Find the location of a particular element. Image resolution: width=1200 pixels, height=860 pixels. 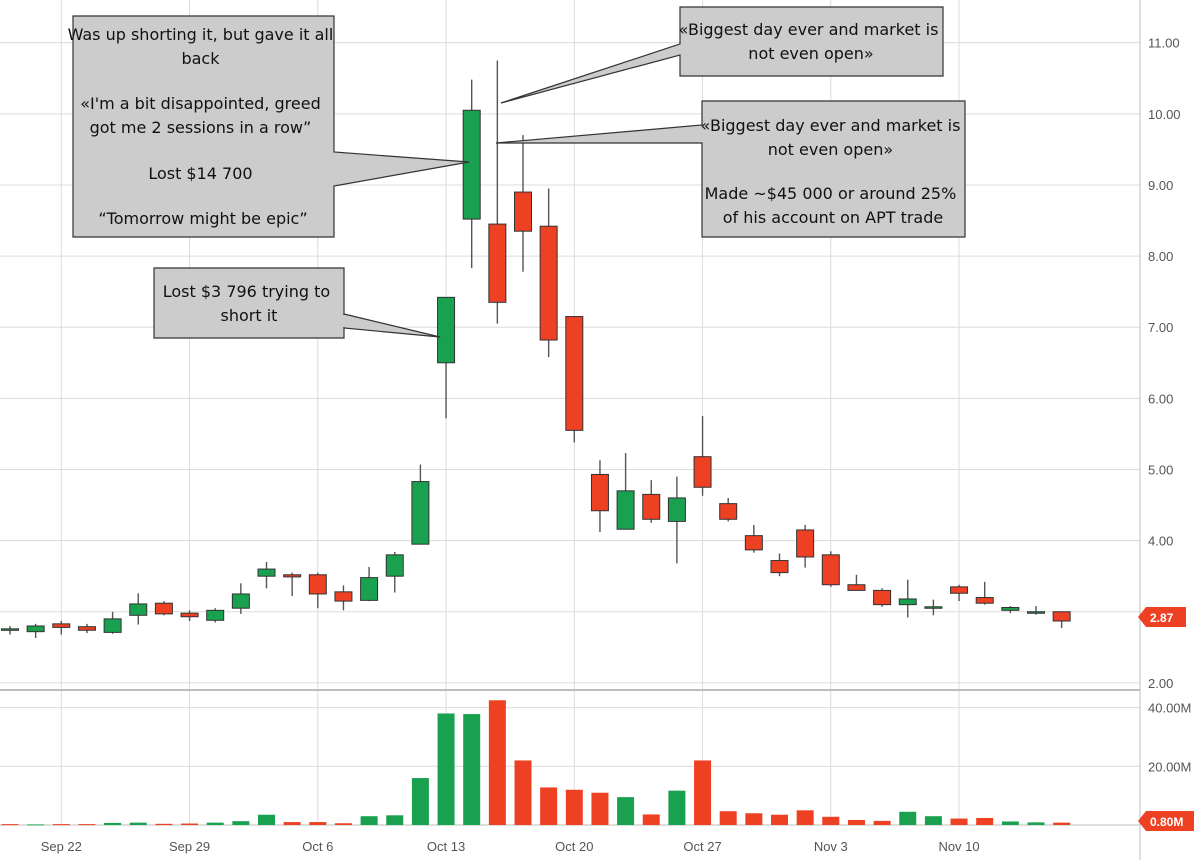

price-tick-label: 8.00 is located at coordinates (1160, 256).